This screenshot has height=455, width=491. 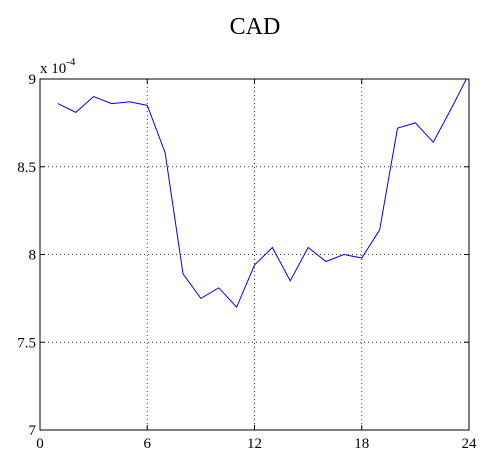 What do you see at coordinates (33, 256) in the screenshot?
I see `y-tick-label: 8` at bounding box center [33, 256].